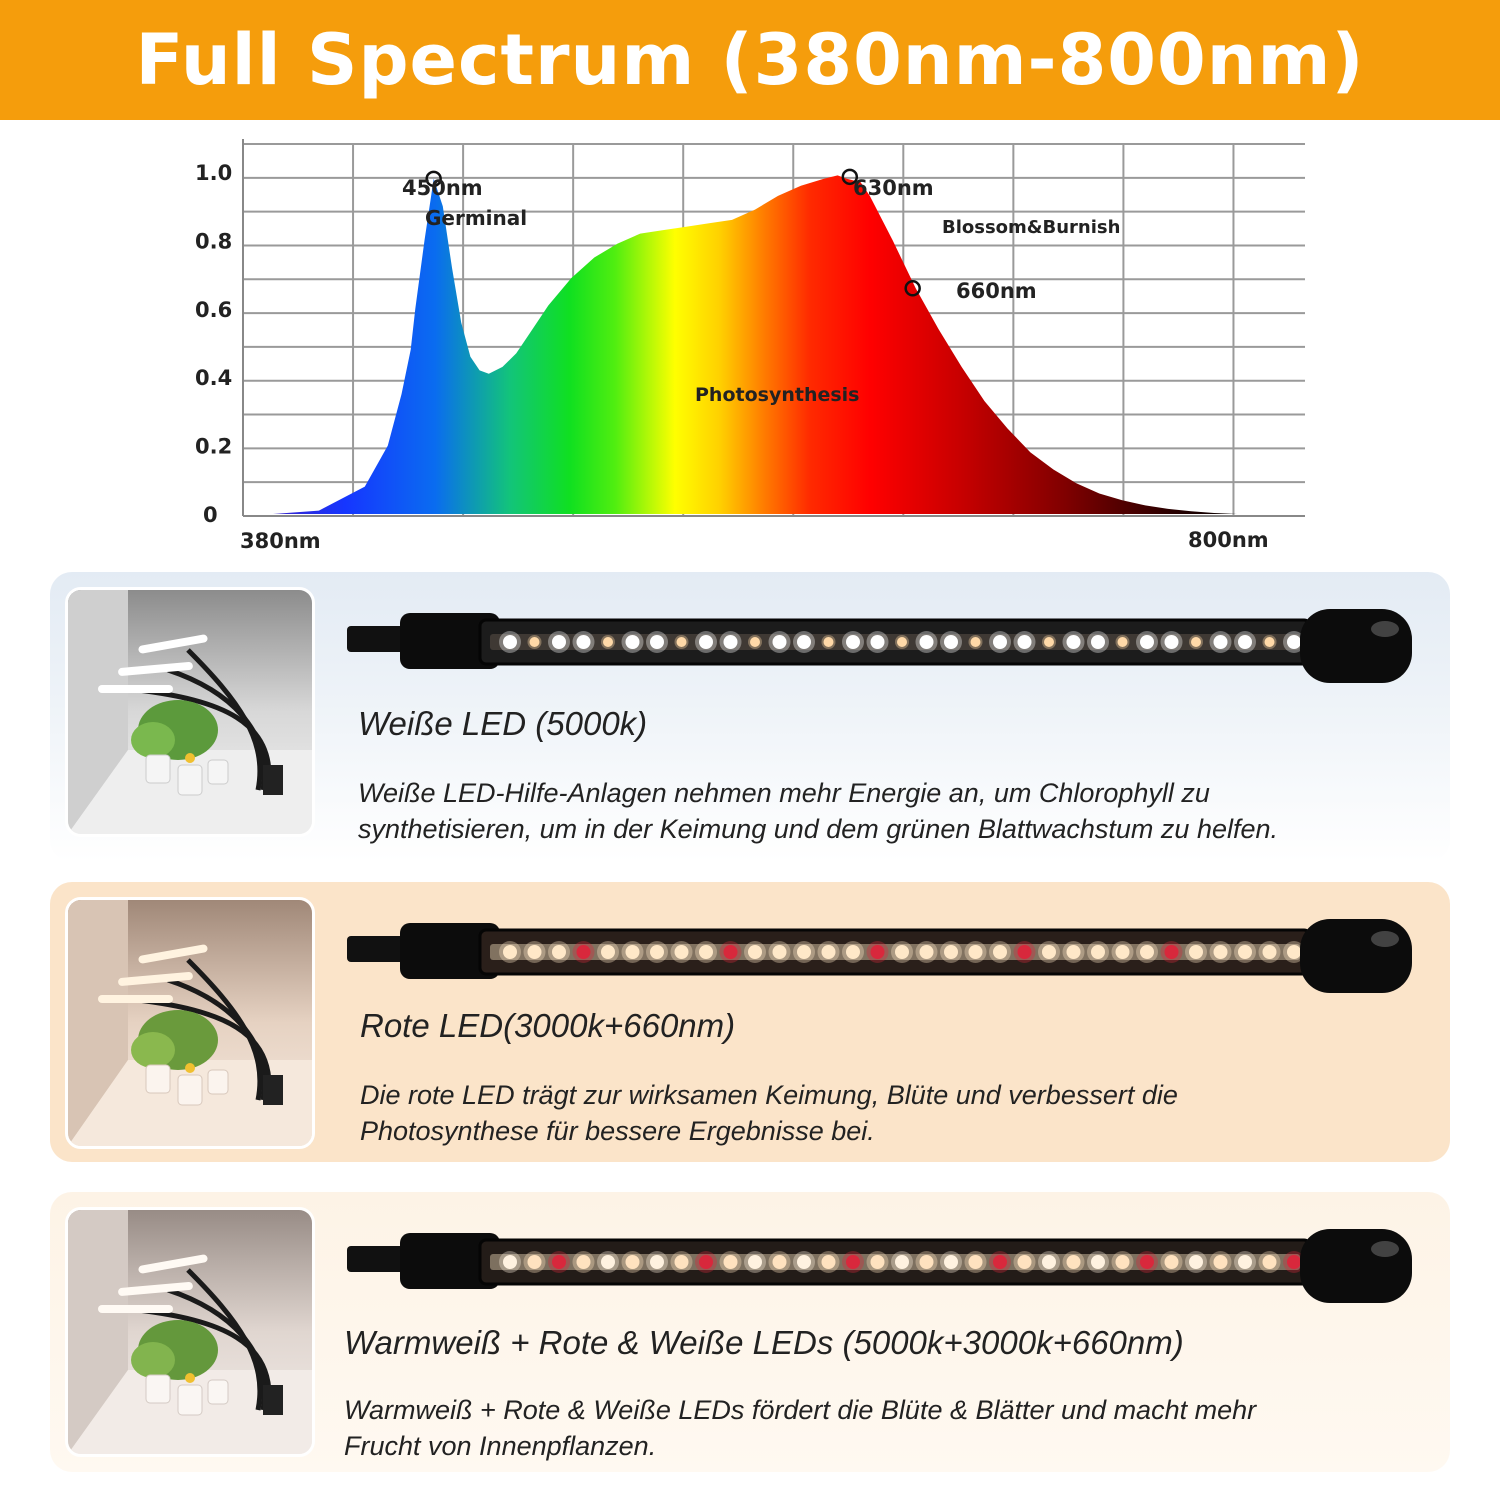 The width and height of the screenshot is (1500, 1500). I want to click on peak-marker-630nm, so click(850, 177).